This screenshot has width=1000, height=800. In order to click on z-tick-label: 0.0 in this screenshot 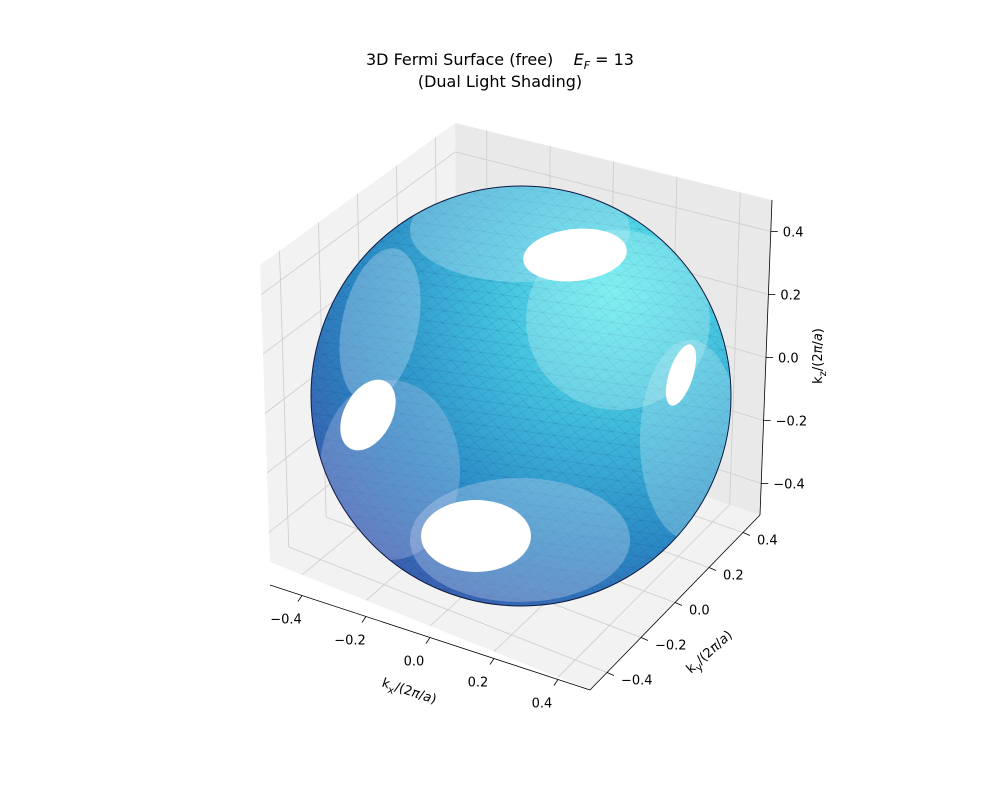, I will do `click(788, 359)`.